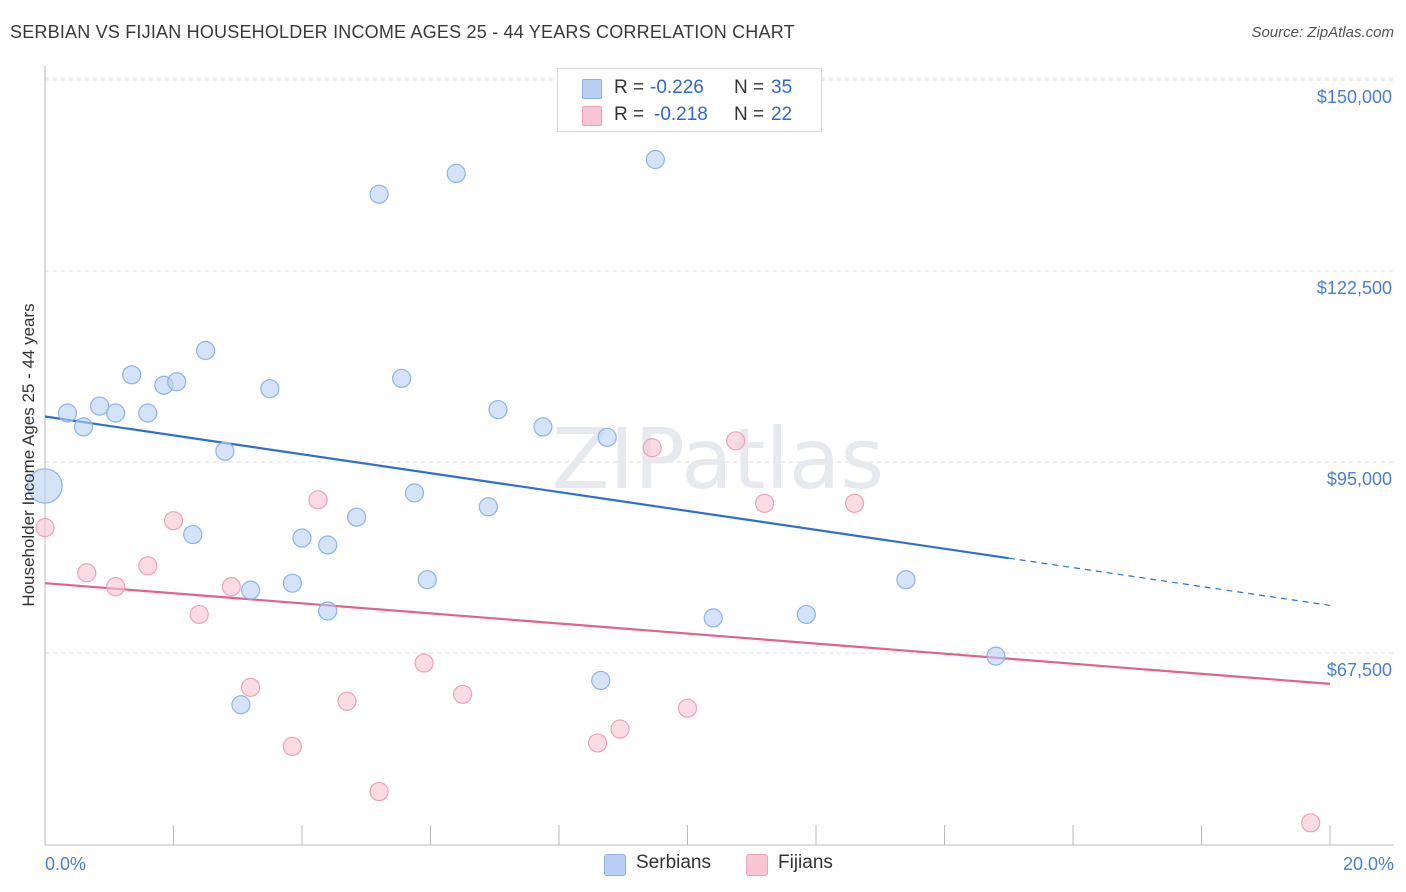  I want to click on y-tick-label: $95,000, so click(1359, 479).